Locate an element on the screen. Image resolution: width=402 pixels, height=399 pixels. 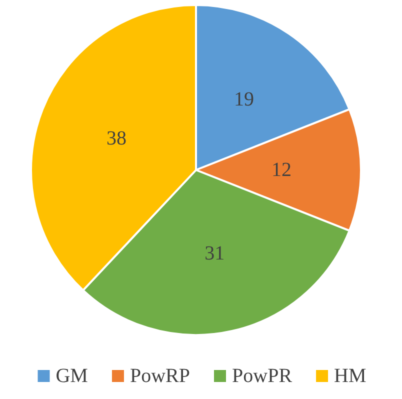
data-label: 38 is located at coordinates (116, 139).